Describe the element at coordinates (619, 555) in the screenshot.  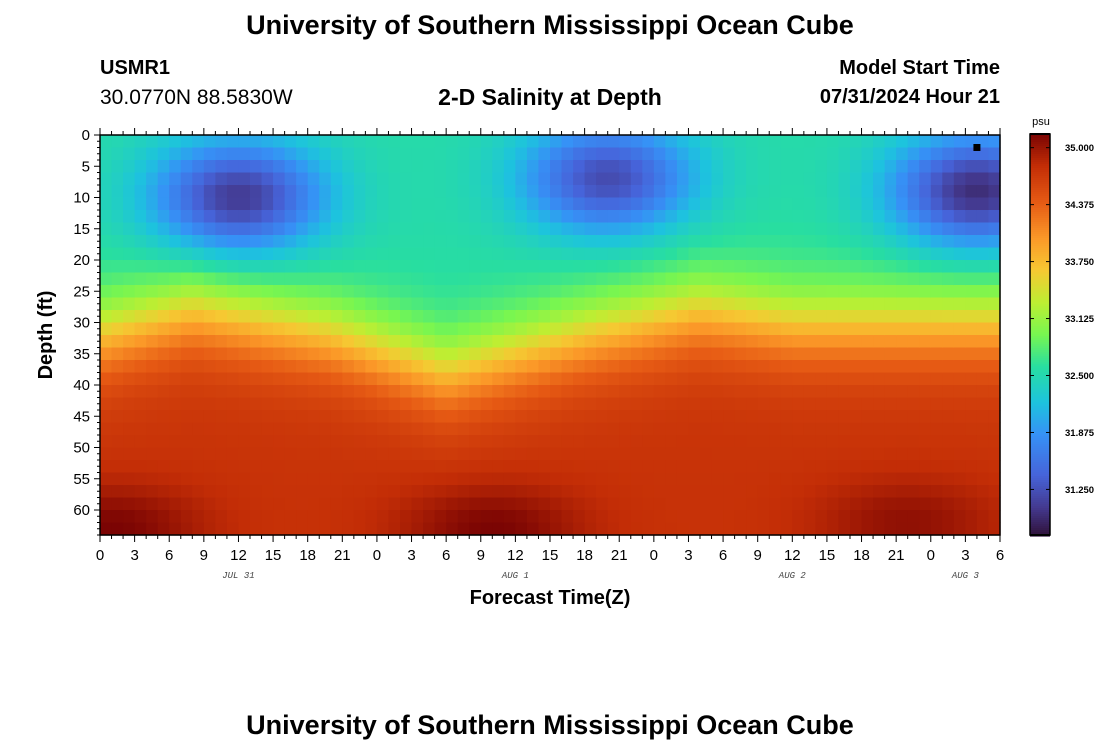
I see `x-tick-label: 21` at that location.